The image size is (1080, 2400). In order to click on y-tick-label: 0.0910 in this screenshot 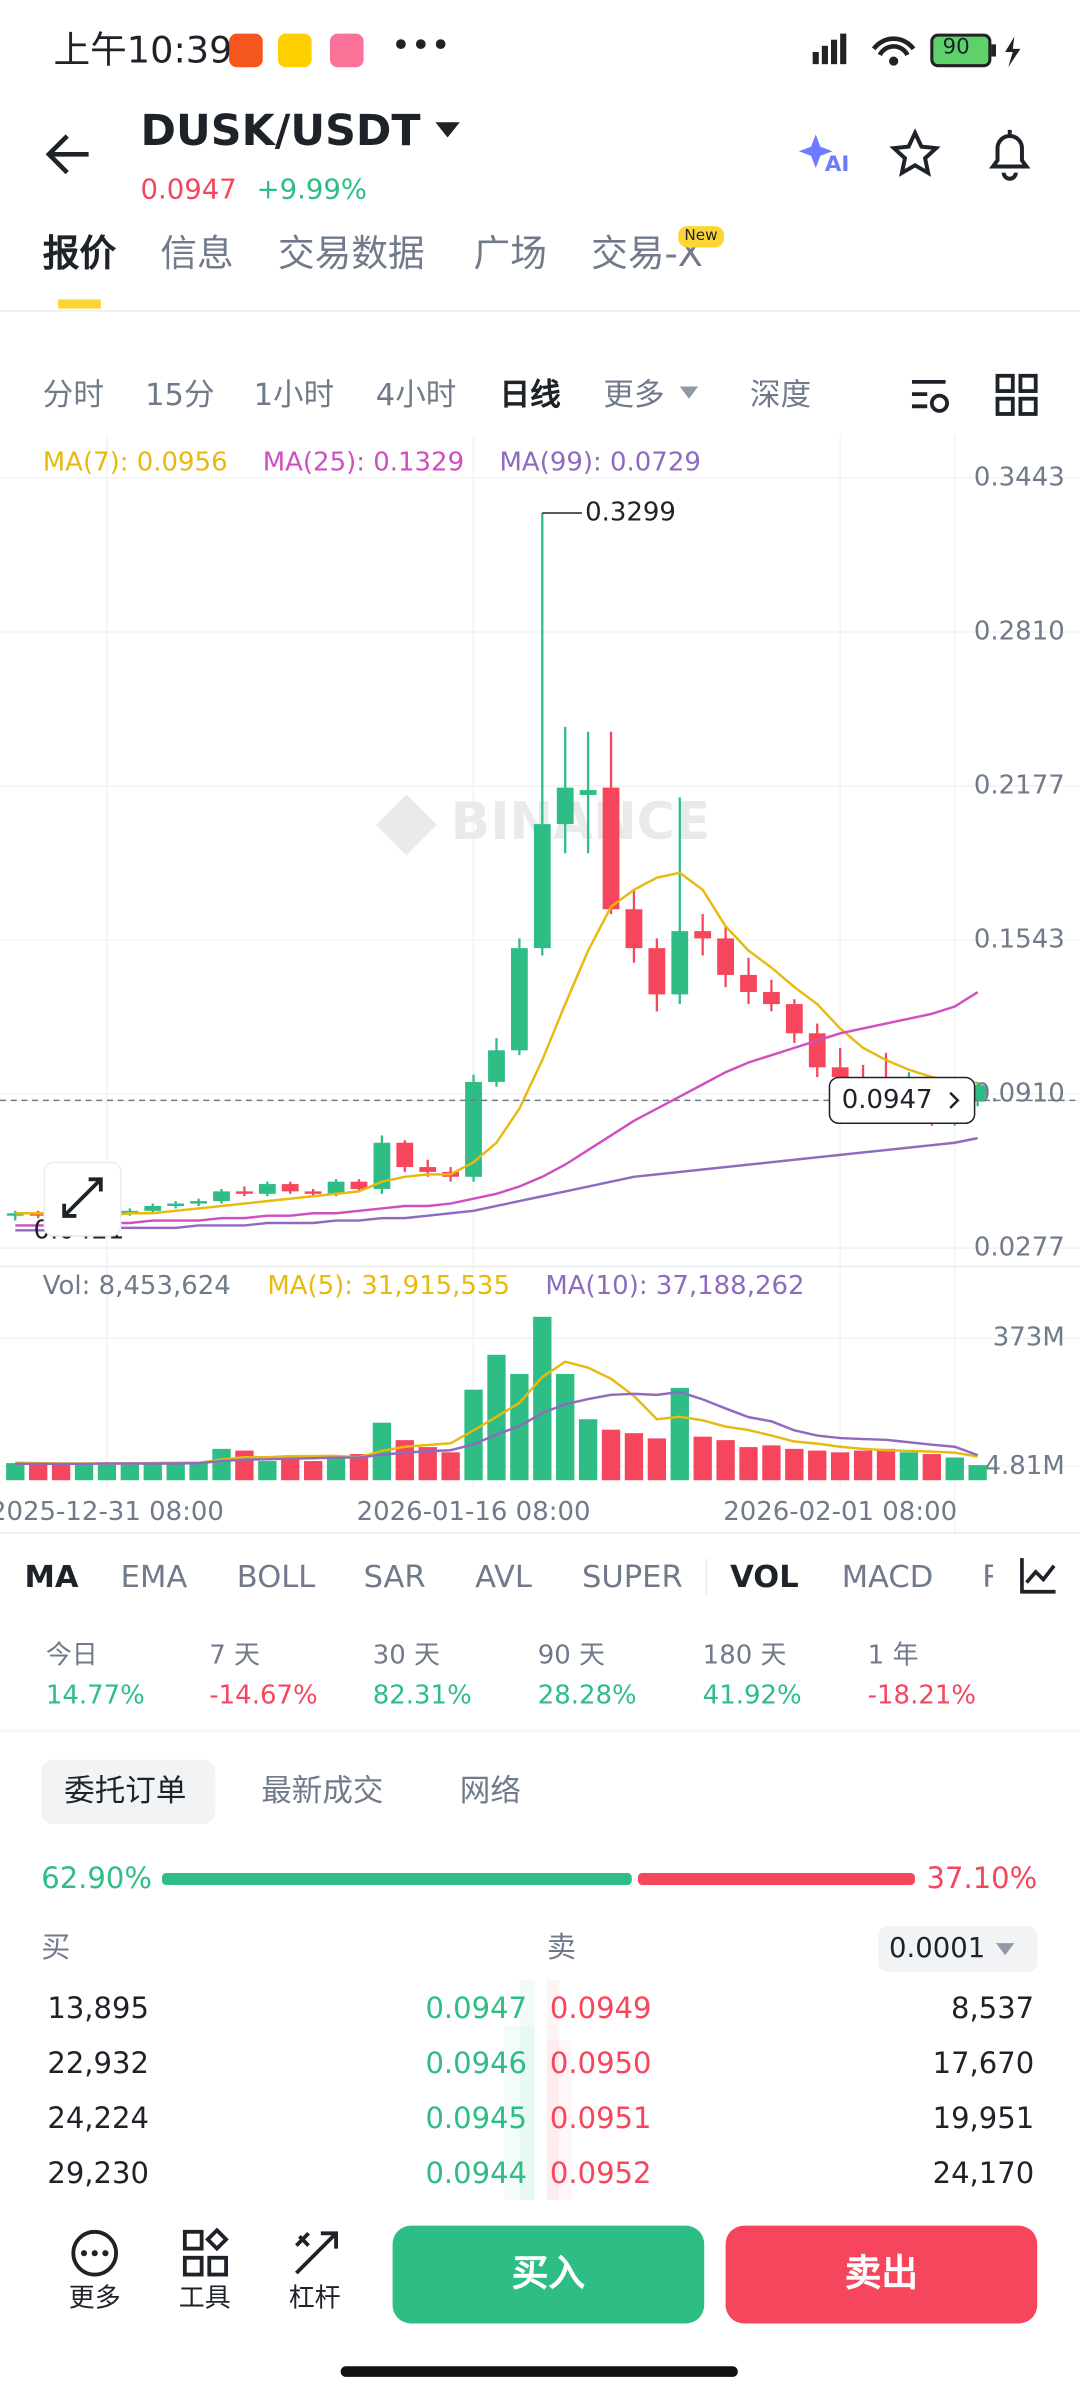, I will do `click(1019, 1094)`.